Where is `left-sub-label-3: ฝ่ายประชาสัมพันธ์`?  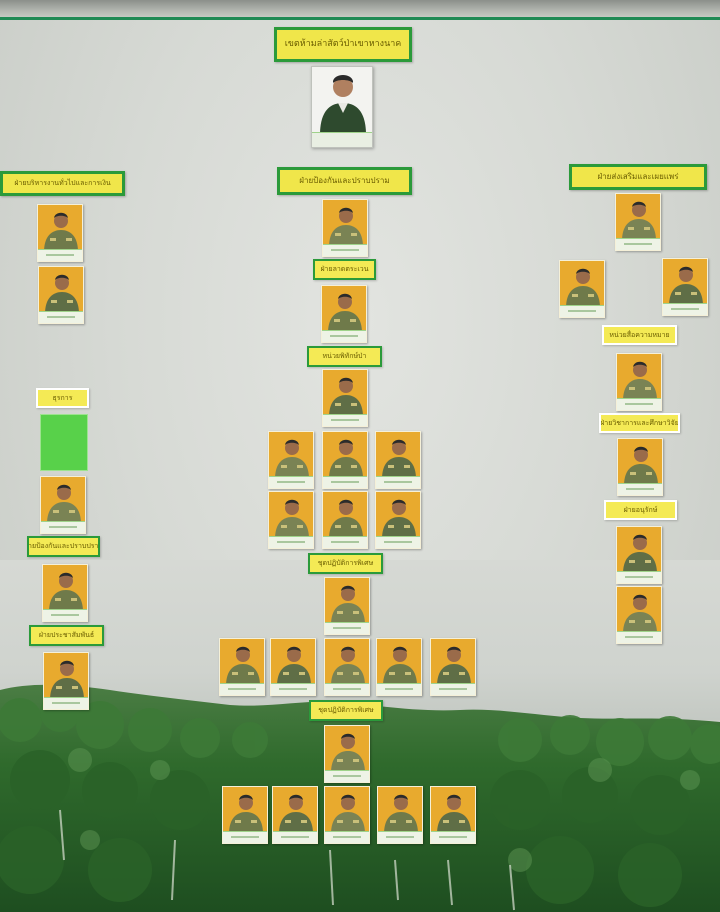
left-sub-label-3: ฝ่ายประชาสัมพันธ์ is located at coordinates (66, 635).